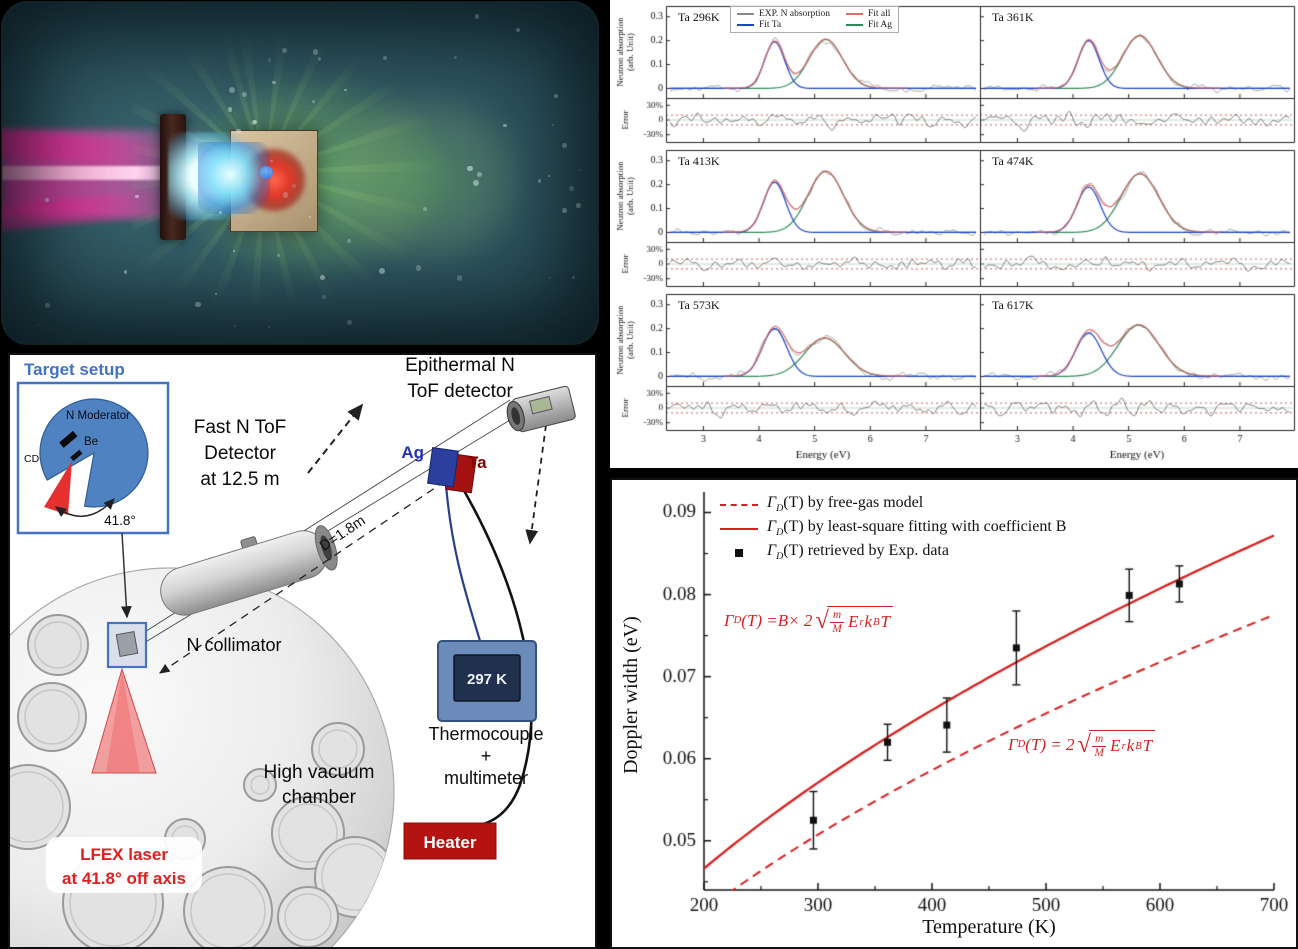  Describe the element at coordinates (879, 14) in the screenshot. I see `legend-label: Fit all` at that location.